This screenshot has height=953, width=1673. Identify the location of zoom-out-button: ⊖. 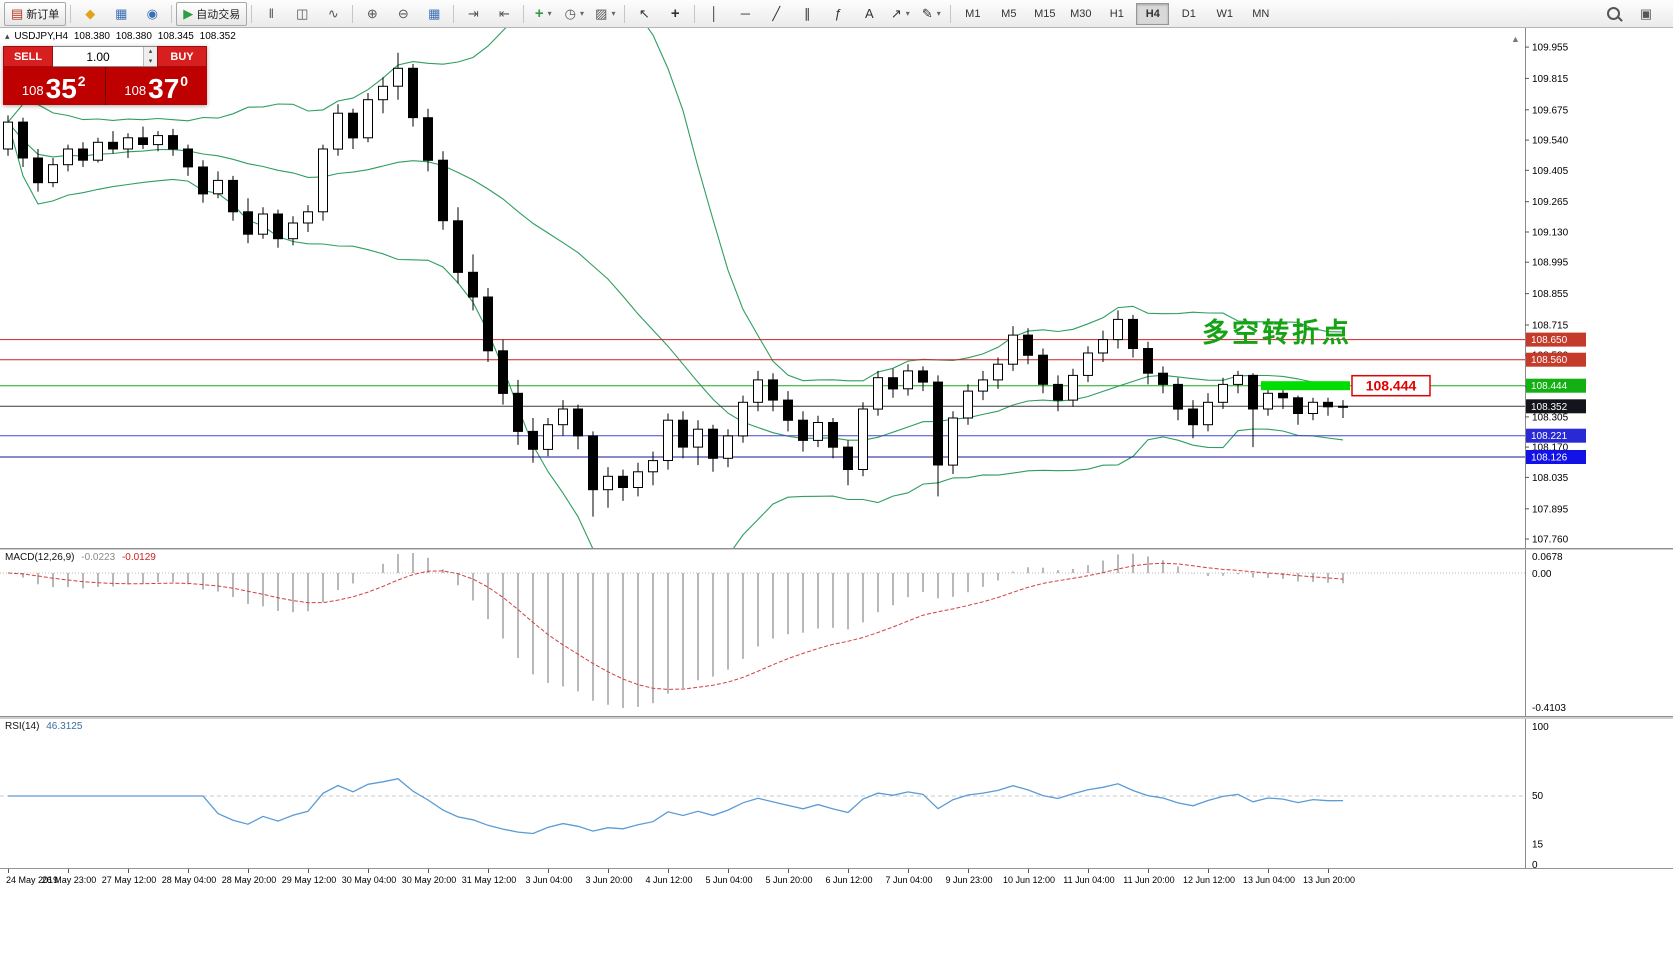
(403, 14).